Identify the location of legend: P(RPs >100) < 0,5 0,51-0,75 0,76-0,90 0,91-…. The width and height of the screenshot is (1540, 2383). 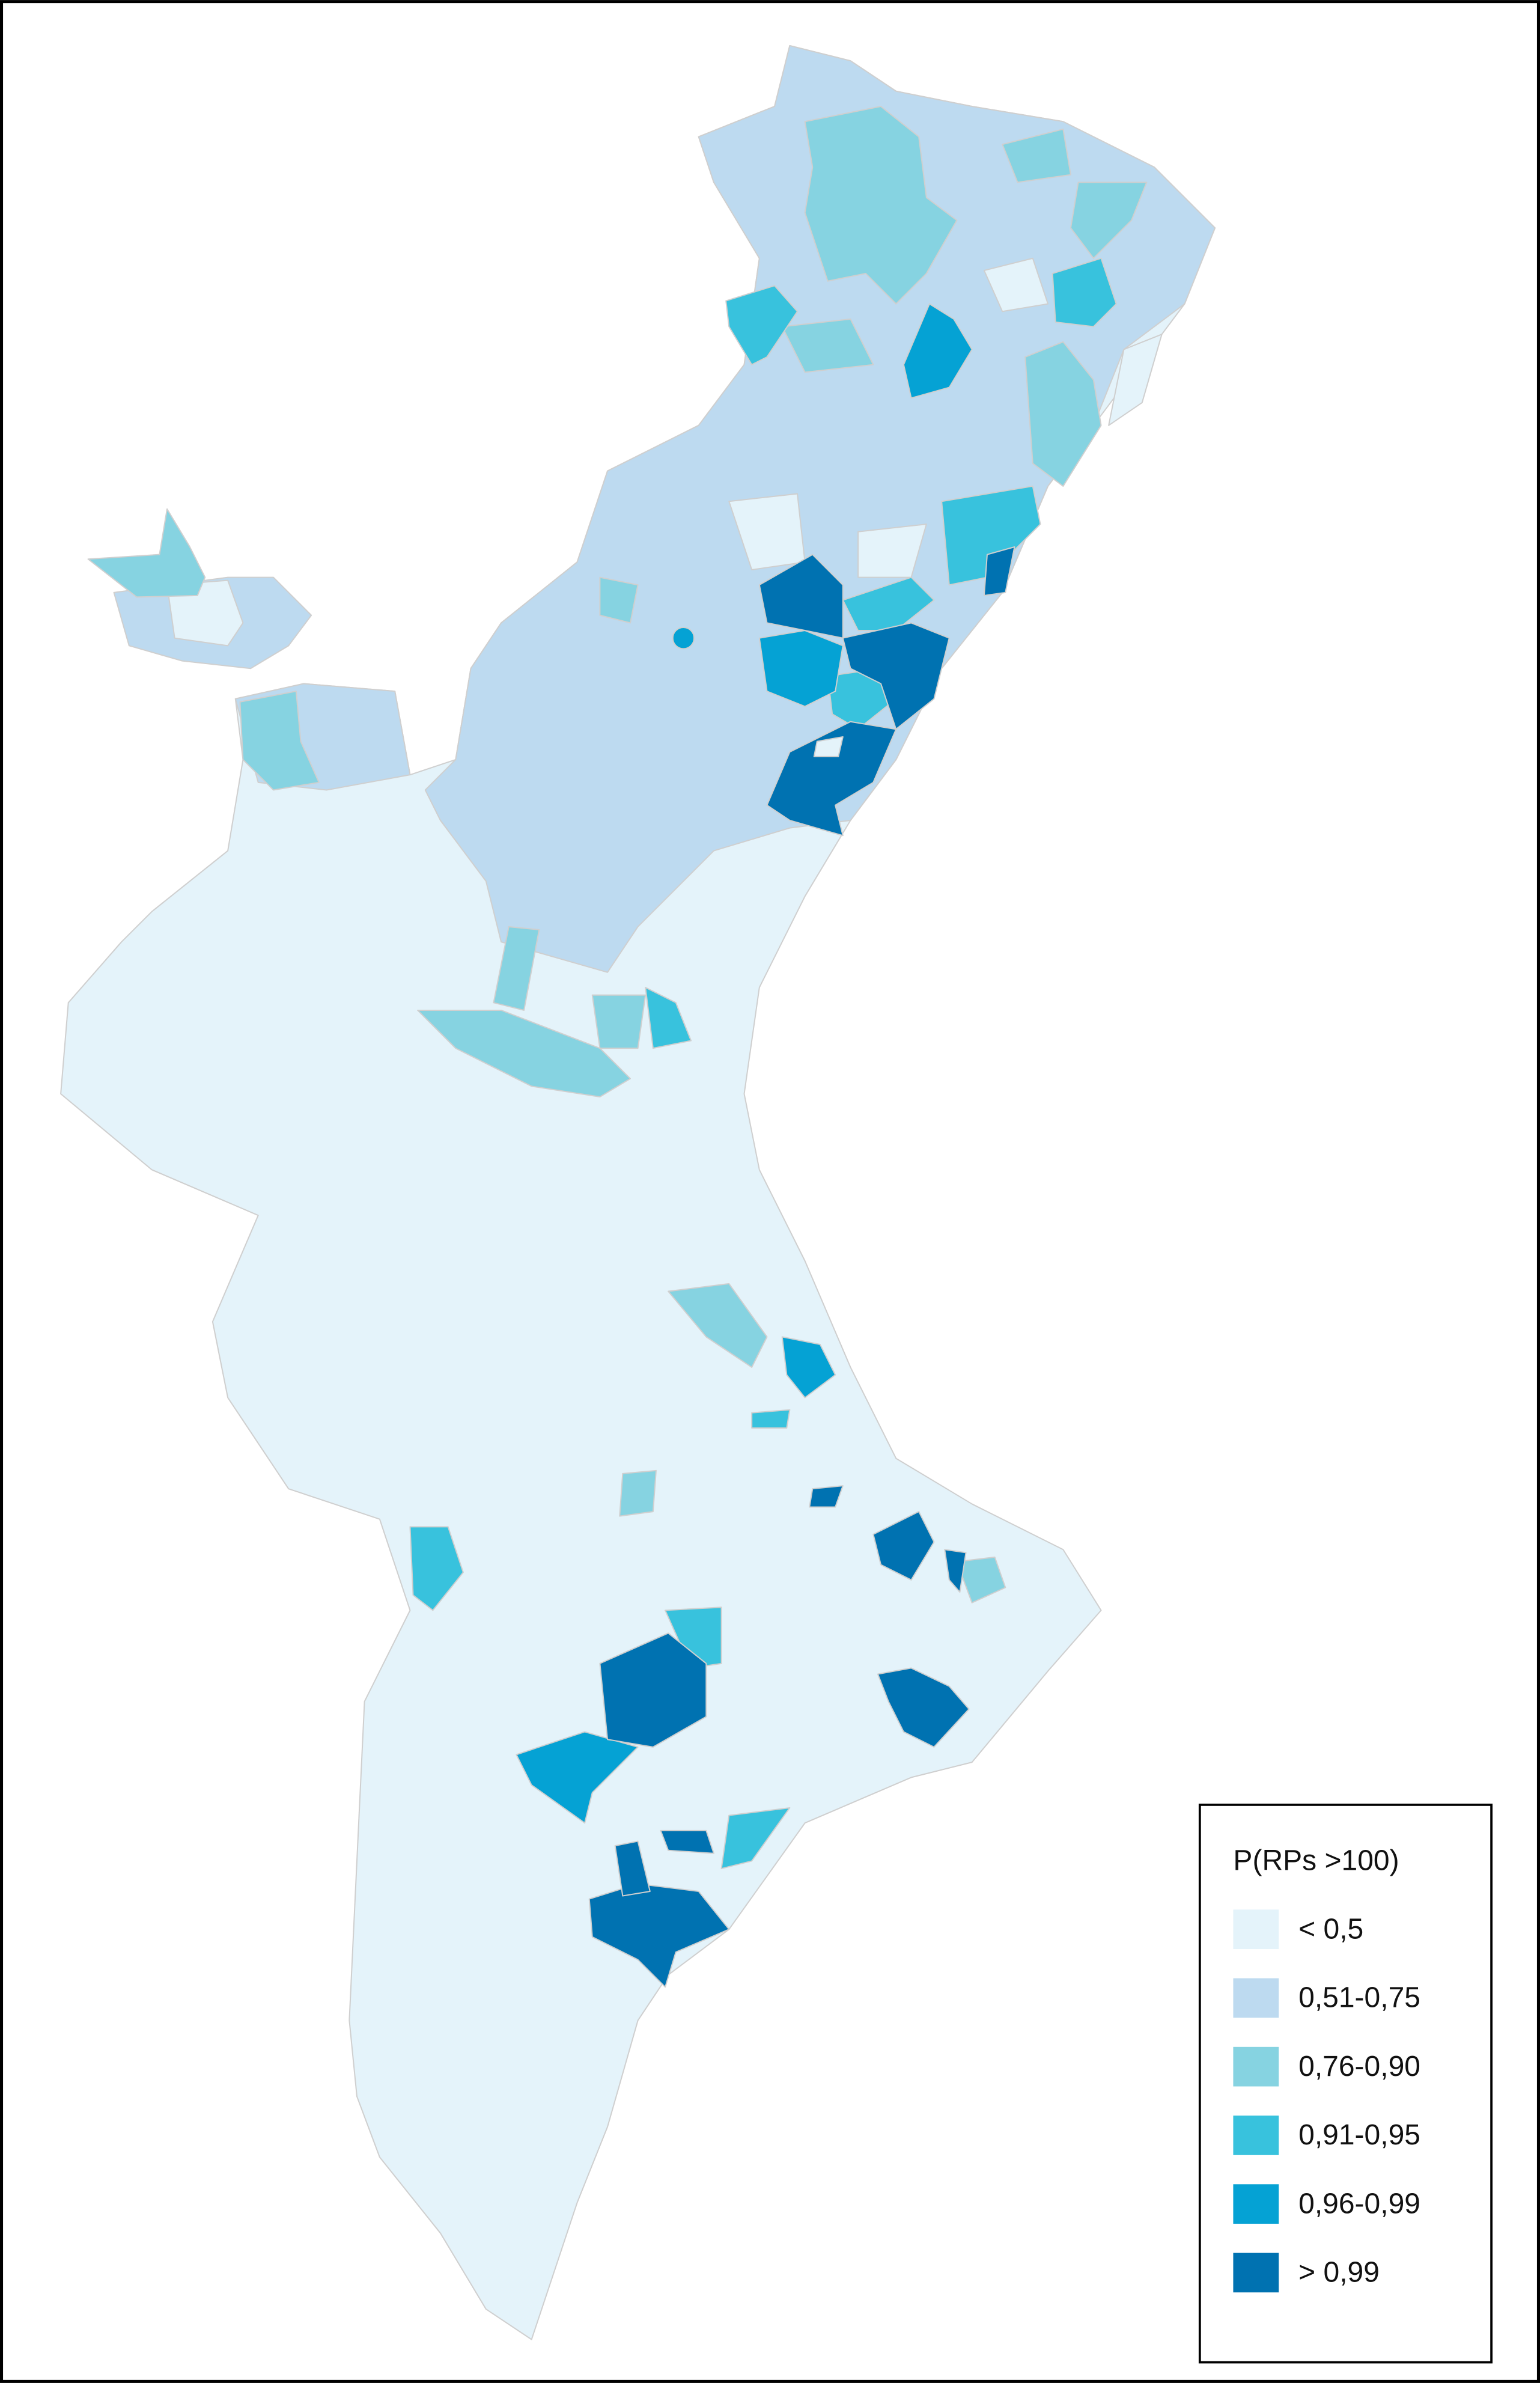
(1346, 2084).